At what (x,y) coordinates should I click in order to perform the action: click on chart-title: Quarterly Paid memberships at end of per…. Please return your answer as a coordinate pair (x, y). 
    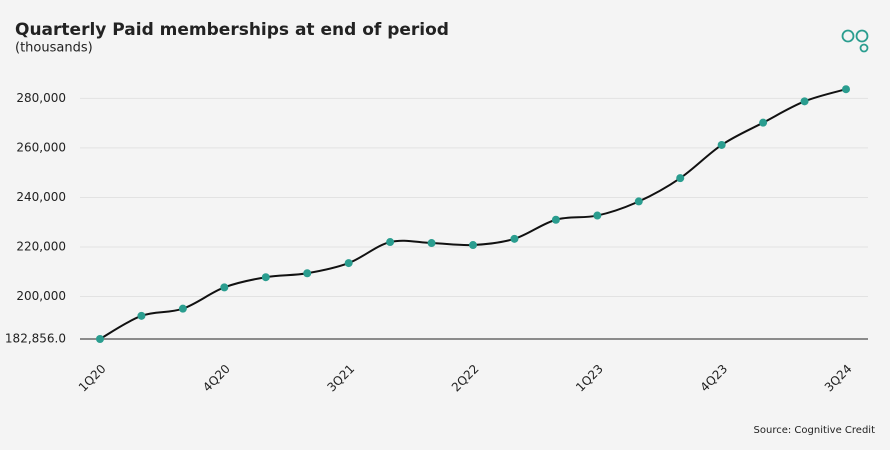
    Looking at the image, I should click on (232, 30).